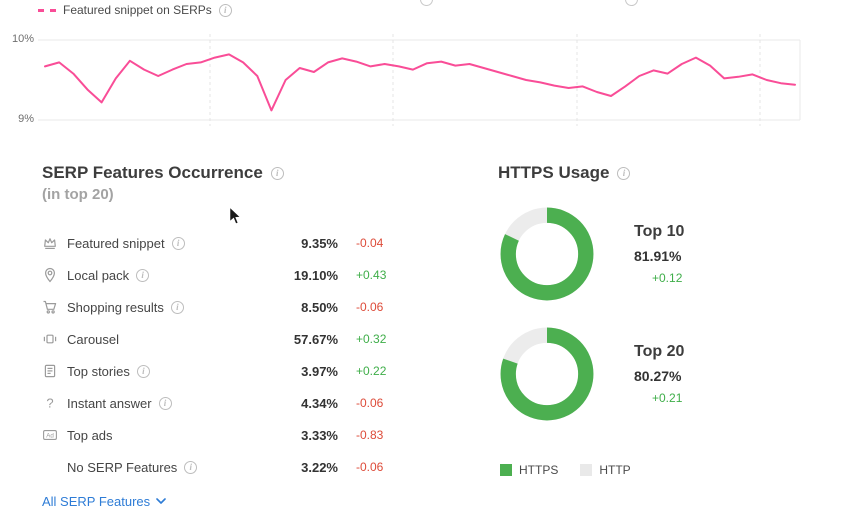 The width and height of the screenshot is (861, 519). I want to click on row-change: +0.43, so click(371, 275).